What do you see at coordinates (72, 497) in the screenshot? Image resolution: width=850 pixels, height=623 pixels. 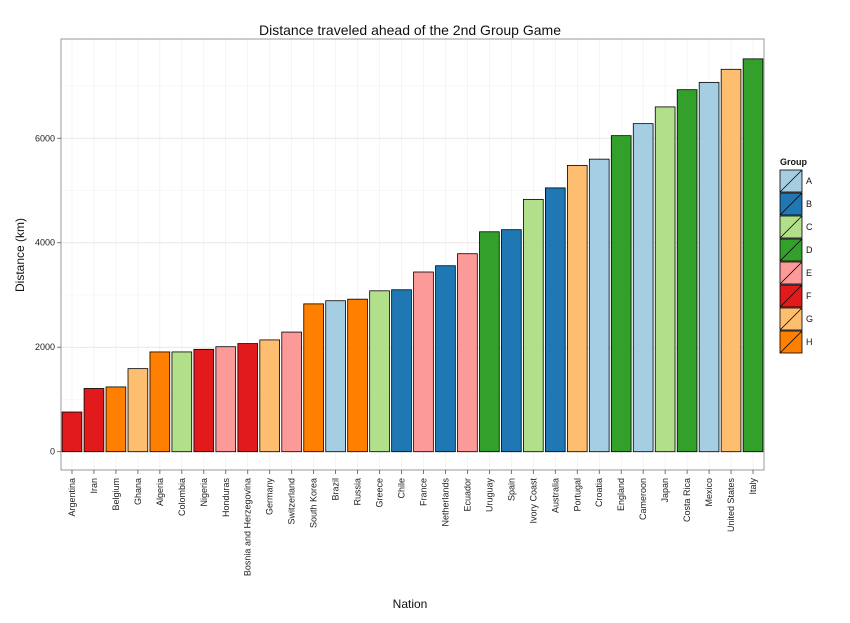 I see `x-tick-label: Argentina` at bounding box center [72, 497].